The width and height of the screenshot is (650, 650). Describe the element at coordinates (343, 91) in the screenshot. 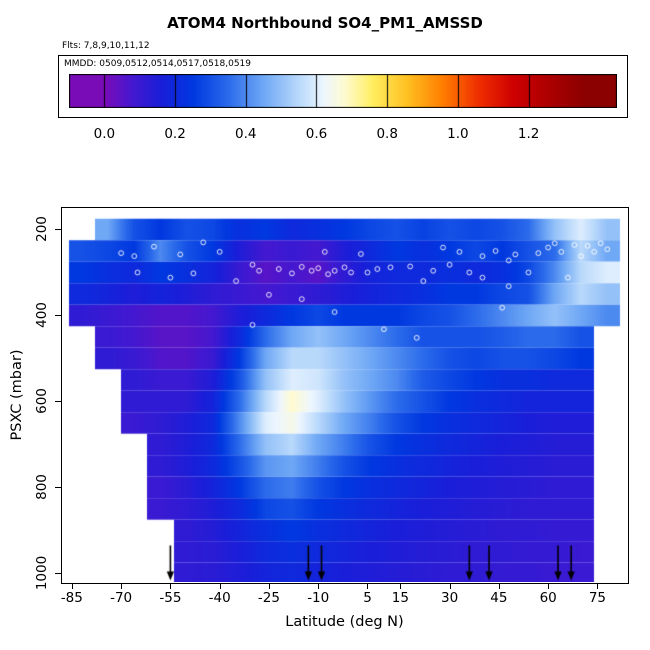

I see `colorbar` at that location.